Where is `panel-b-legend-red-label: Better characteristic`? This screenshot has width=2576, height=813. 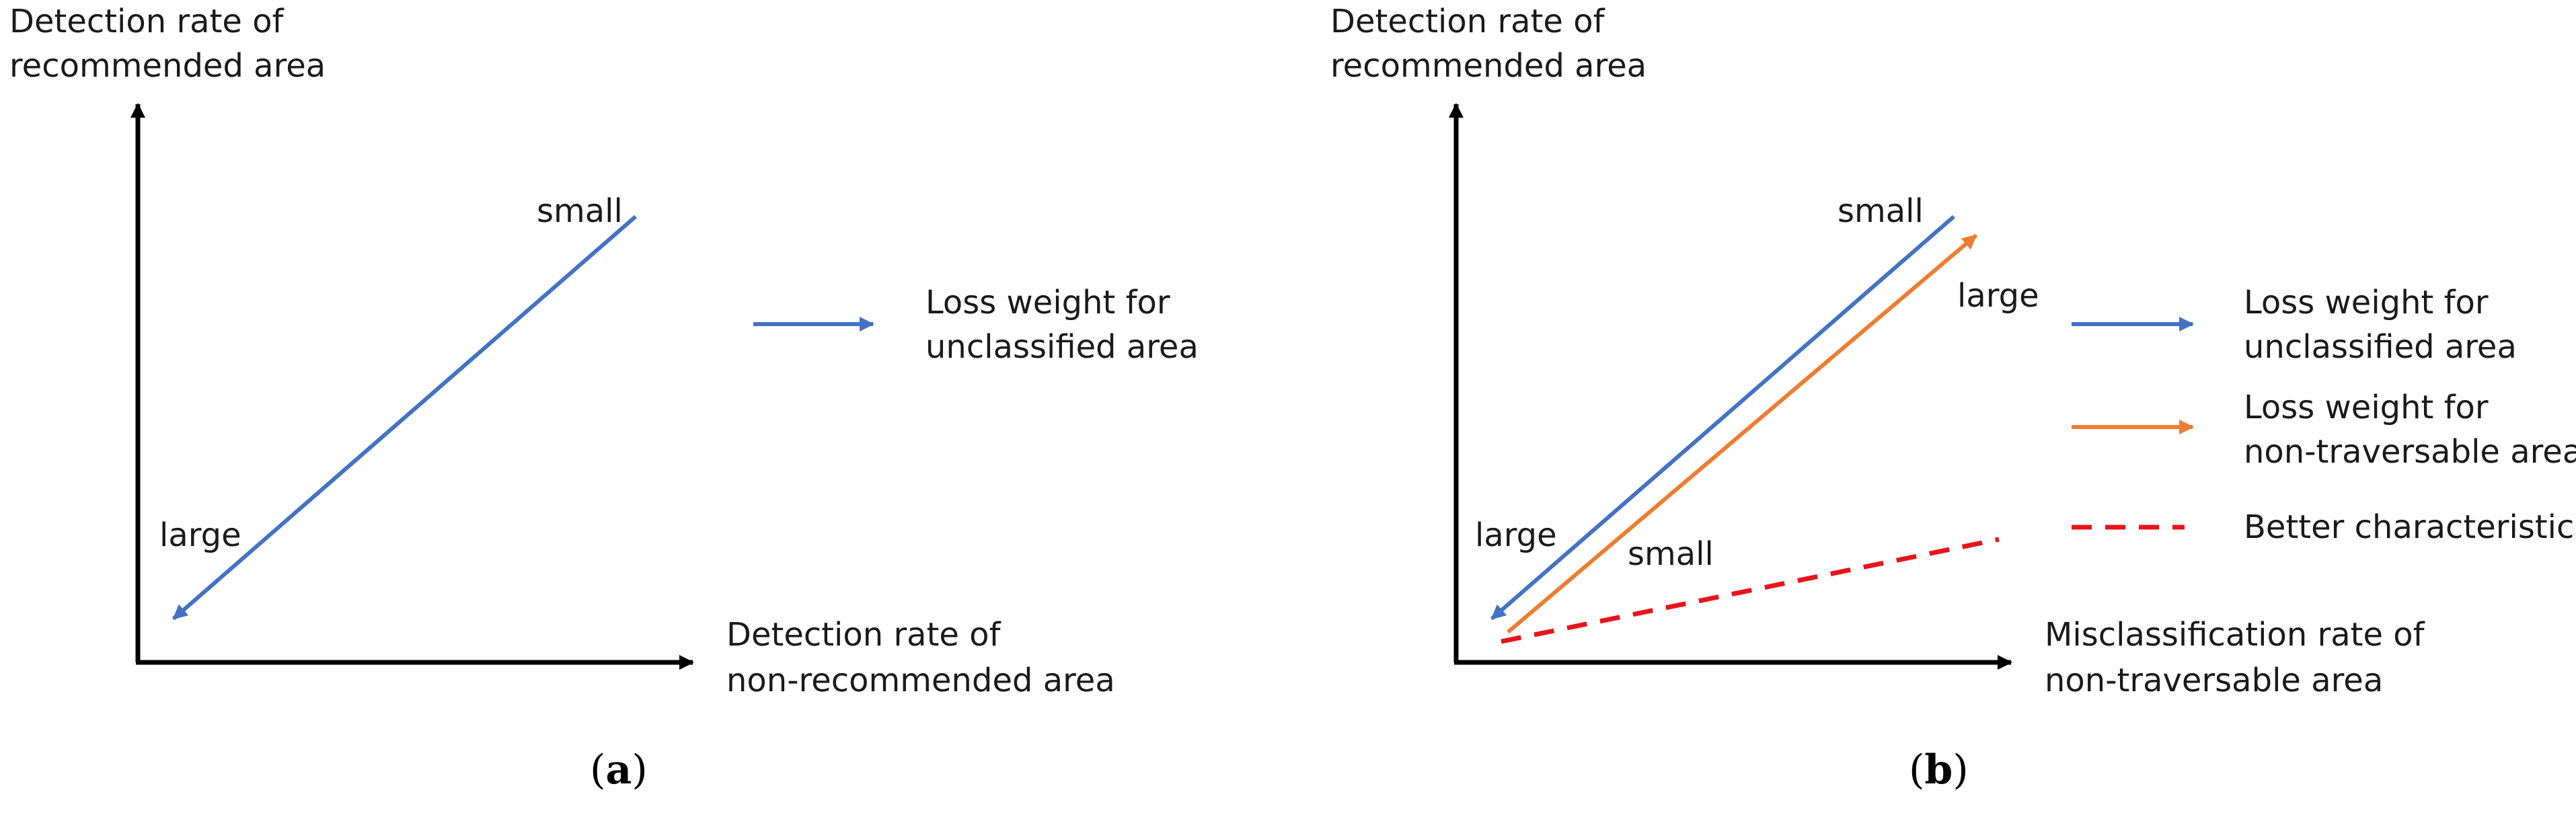 panel-b-legend-red-label: Better characteristic is located at coordinates (2409, 527).